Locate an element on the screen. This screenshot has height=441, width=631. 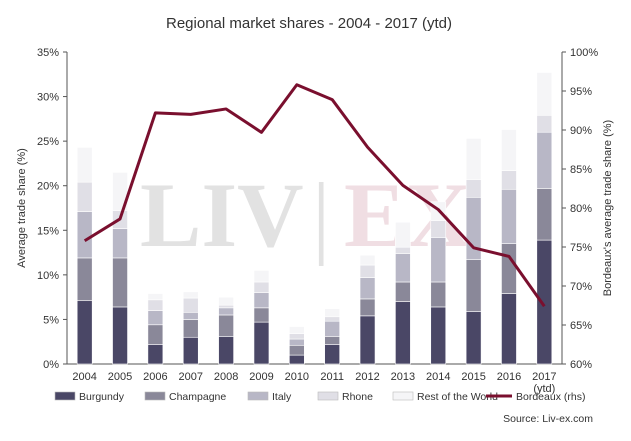
legend-swatch-champagne is located at coordinates (155, 396).